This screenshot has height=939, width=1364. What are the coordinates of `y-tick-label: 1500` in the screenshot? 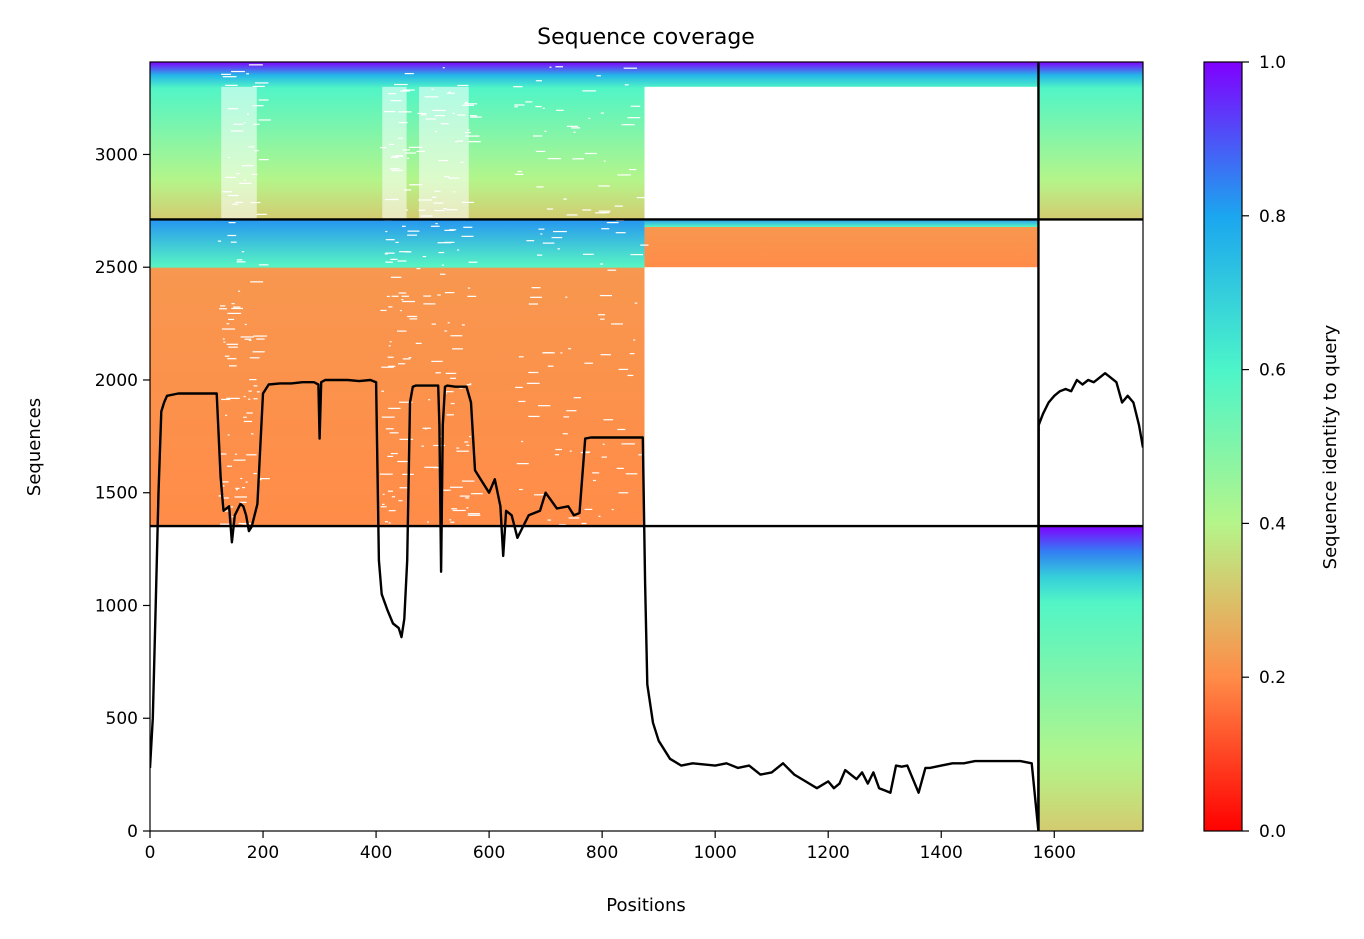 It's located at (116, 494).